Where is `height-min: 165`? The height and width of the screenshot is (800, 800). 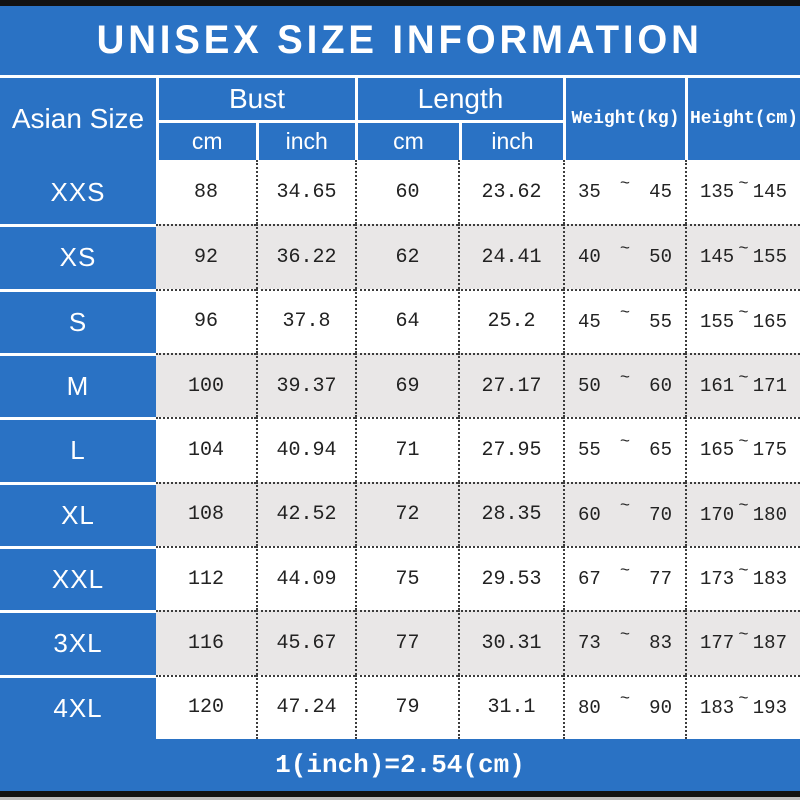
height-min: 165 is located at coordinates (717, 450).